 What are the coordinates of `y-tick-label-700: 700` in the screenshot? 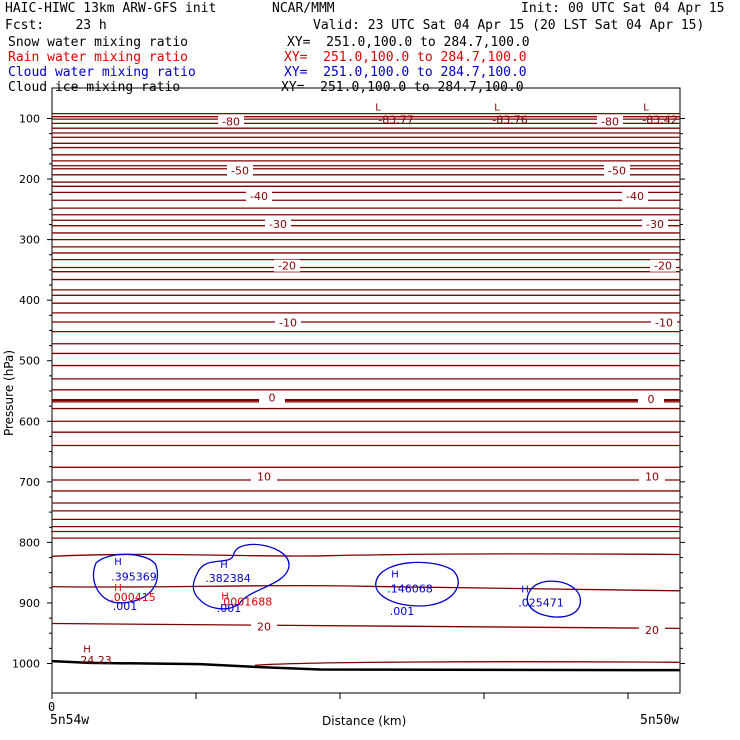 It's located at (29, 482).